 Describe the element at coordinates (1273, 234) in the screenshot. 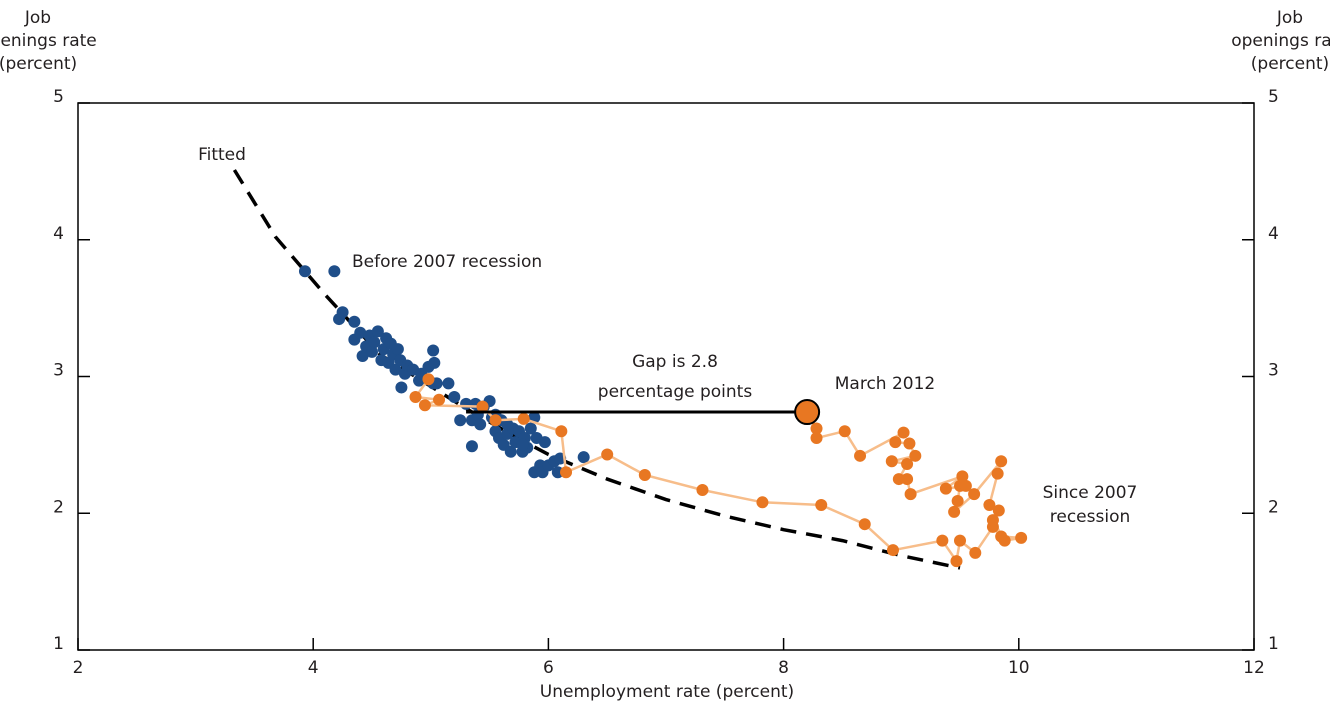

I see `y2-tick-label: 4` at that location.